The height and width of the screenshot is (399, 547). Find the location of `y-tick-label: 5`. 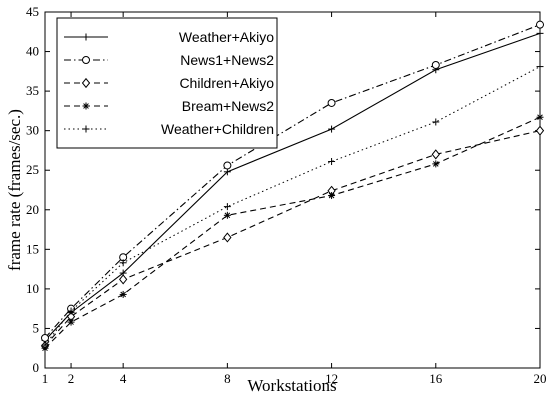

y-tick-label: 5 is located at coordinates (36, 327).